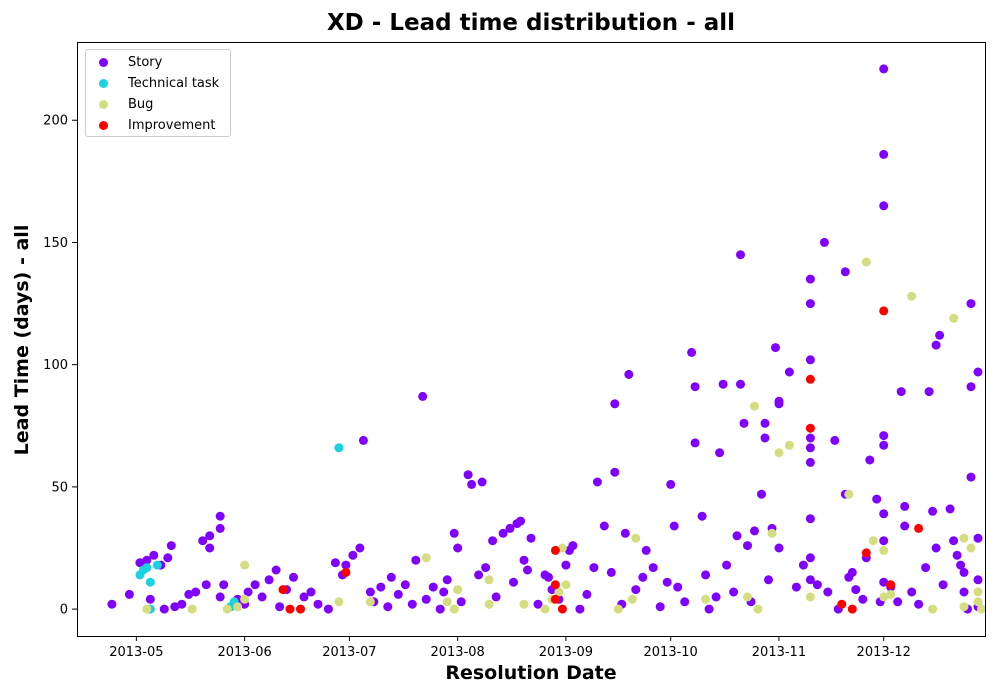 This screenshot has height=700, width=1000. What do you see at coordinates (779, 652) in the screenshot?
I see `x-tick-label: 2013-11` at bounding box center [779, 652].